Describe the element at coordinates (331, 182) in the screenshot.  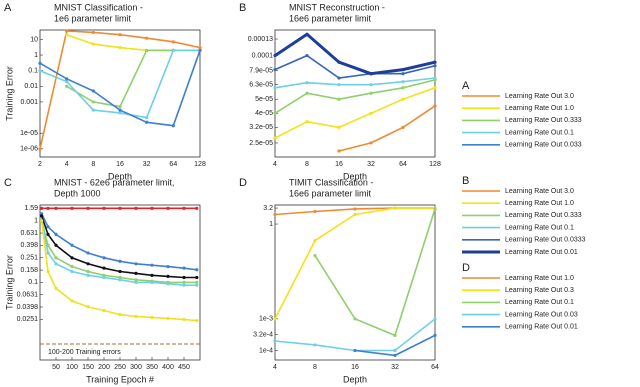
I see `chart-title: TIMIT Classification -` at that location.